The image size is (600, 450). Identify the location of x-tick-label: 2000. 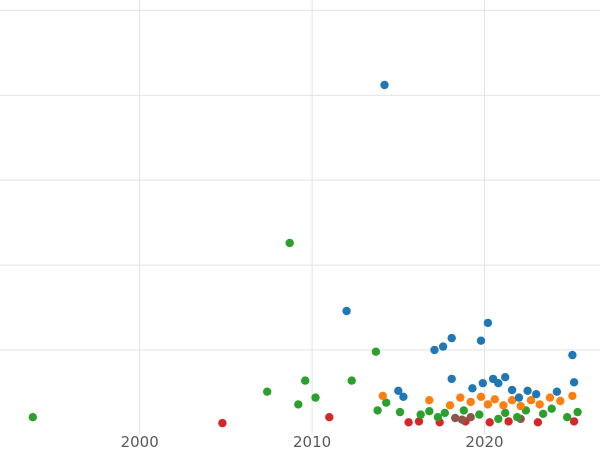
(140, 441).